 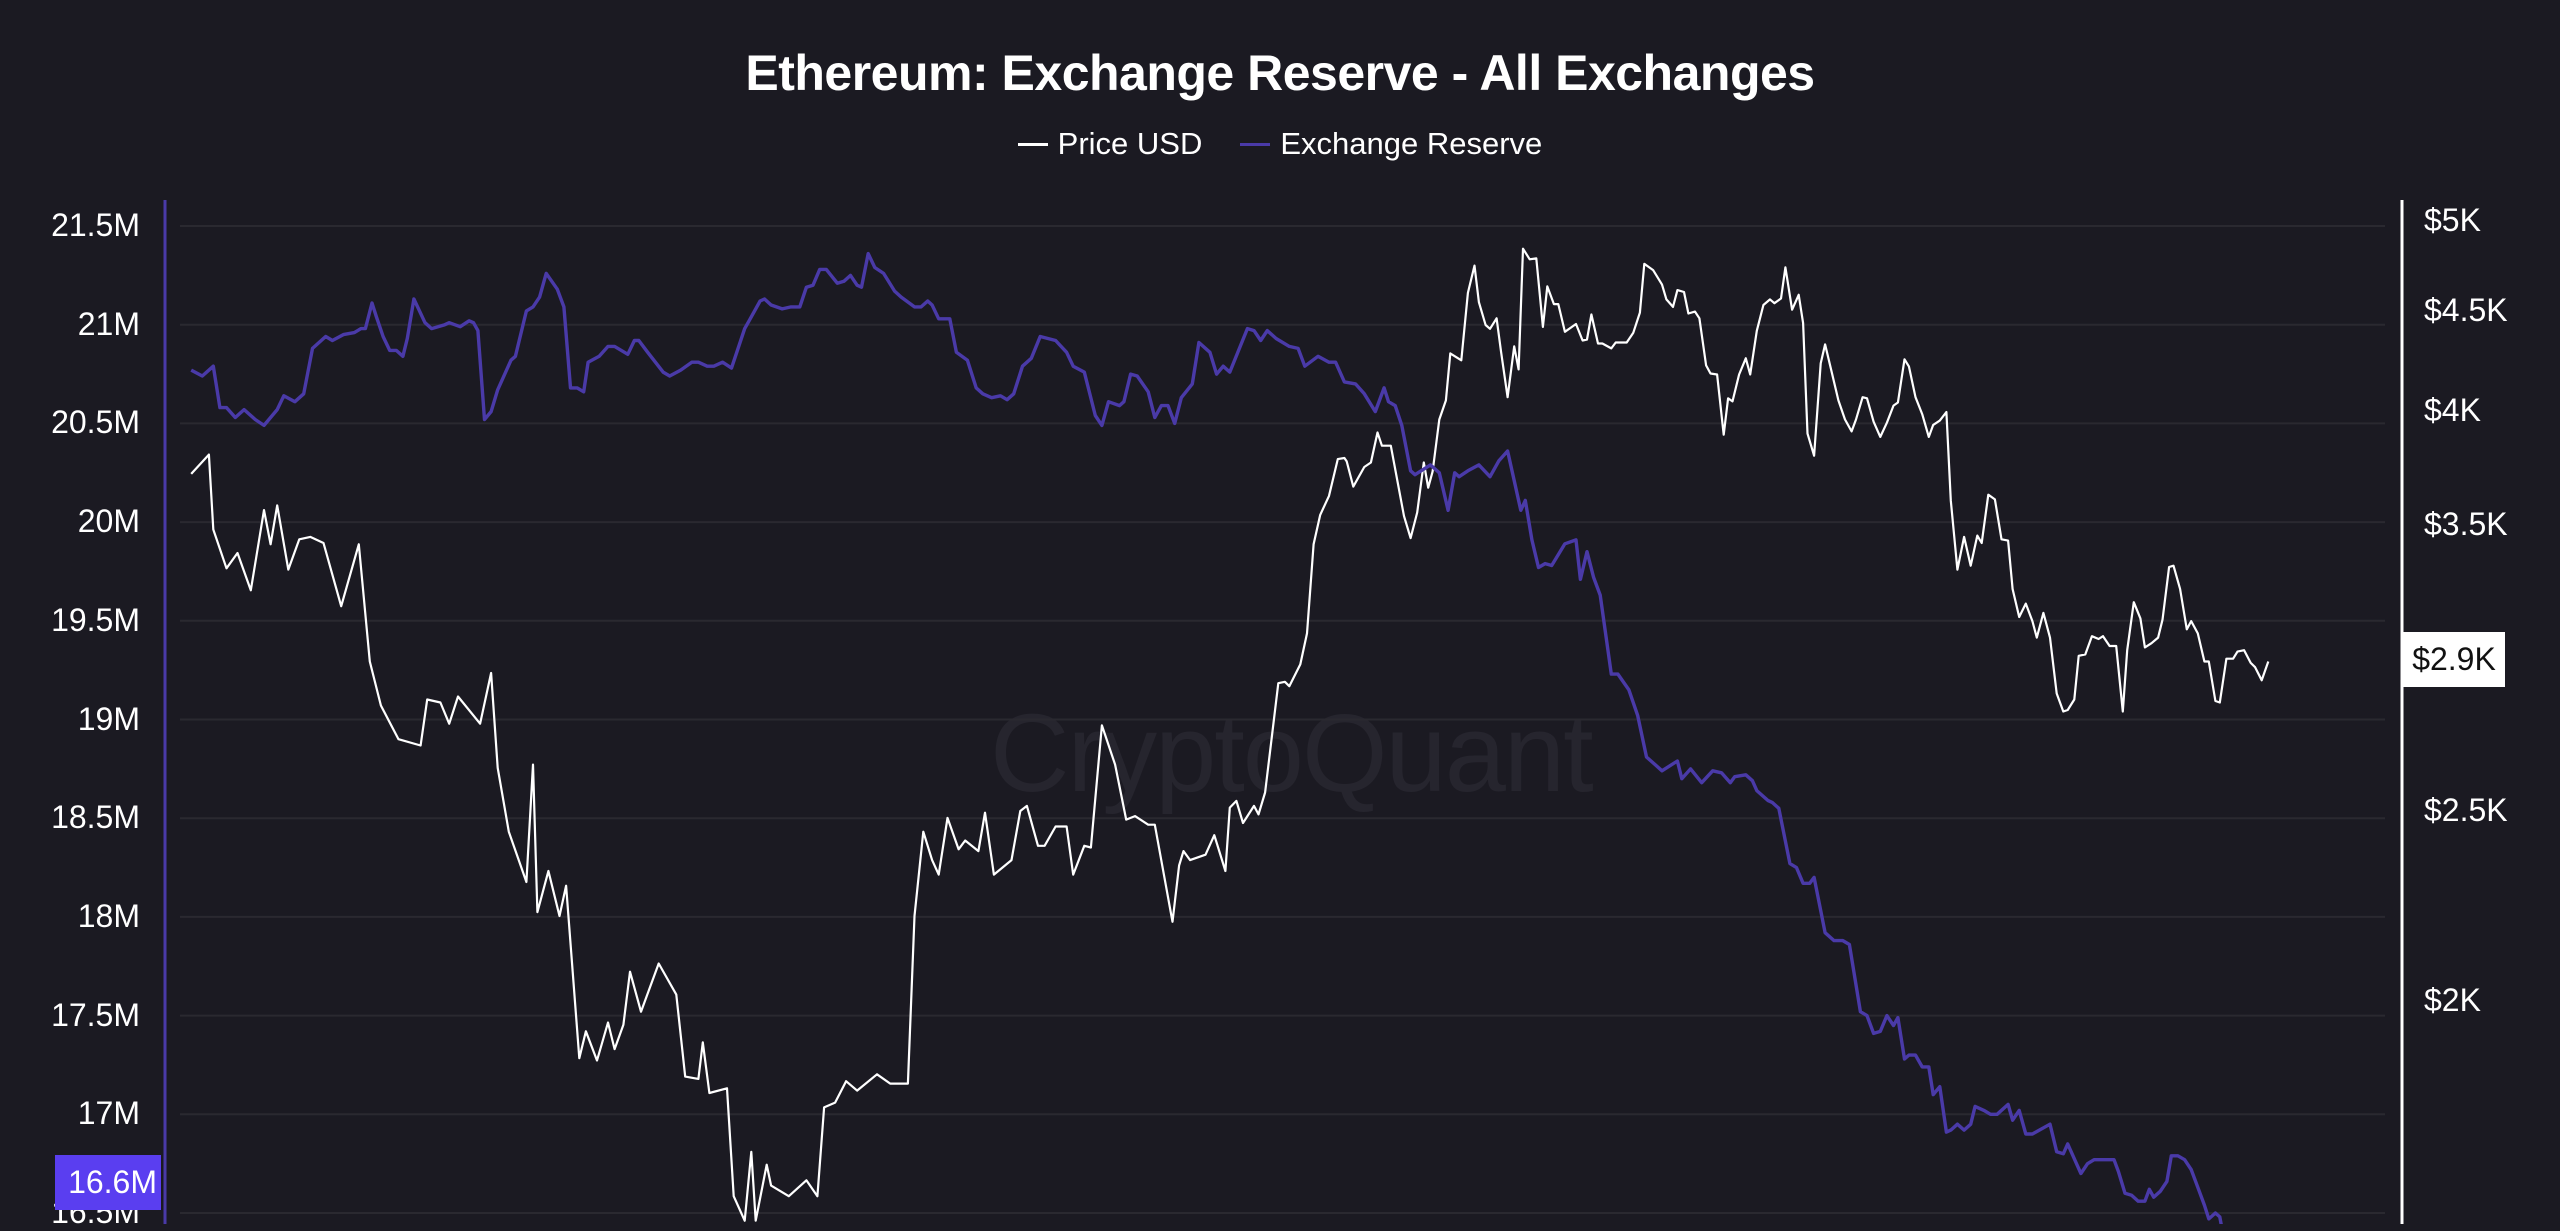 What do you see at coordinates (108, 1113) in the screenshot?
I see `left-axis-tick-label: 17M` at bounding box center [108, 1113].